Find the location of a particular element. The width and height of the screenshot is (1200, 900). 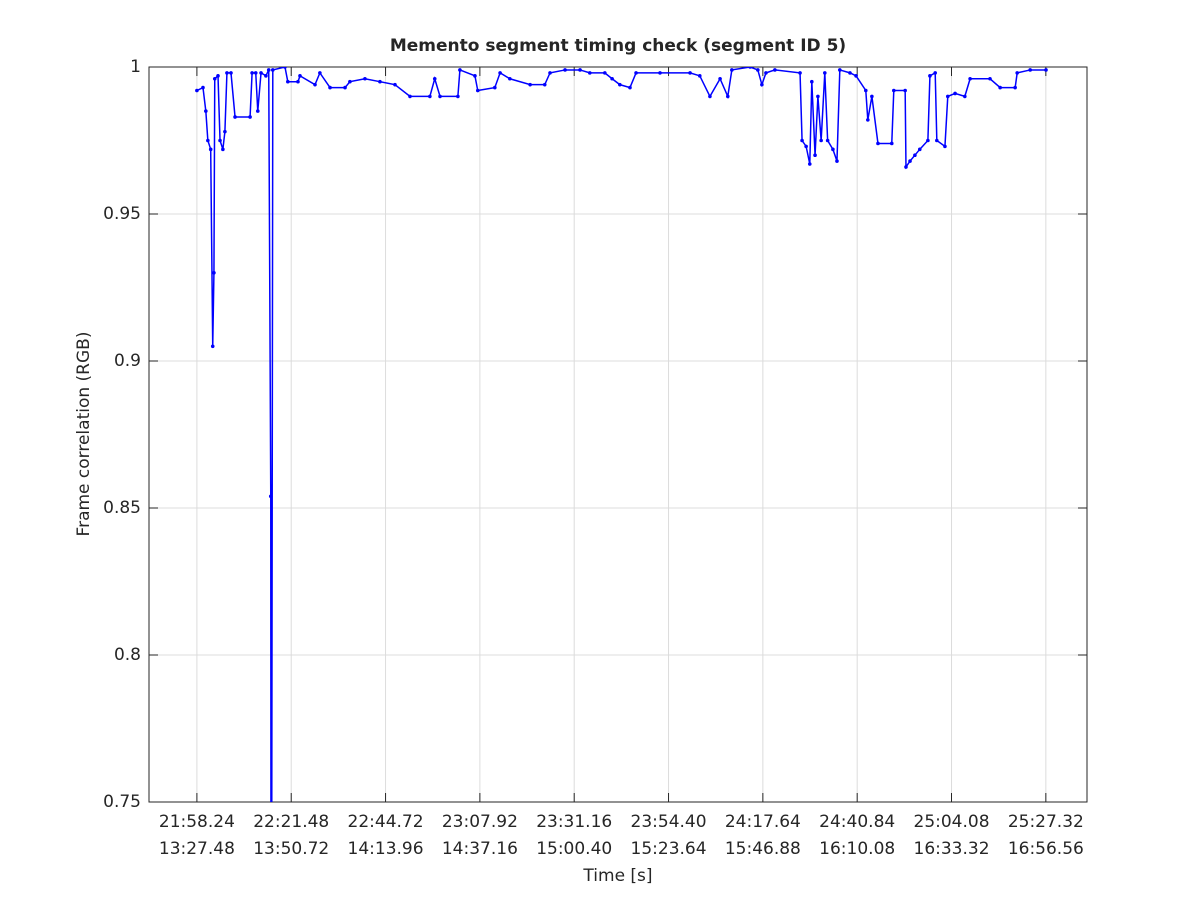

x-tick-label: 23:31.16 is located at coordinates (574, 822).